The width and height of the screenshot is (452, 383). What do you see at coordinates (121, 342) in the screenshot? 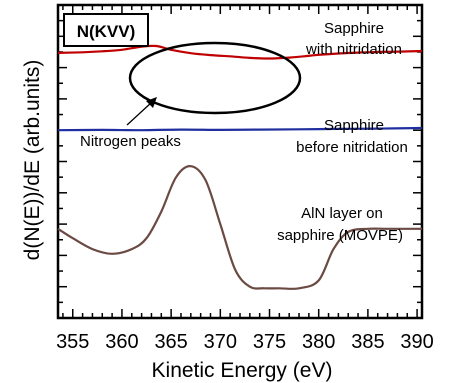
I see `x-tick-label: 360` at bounding box center [121, 342].